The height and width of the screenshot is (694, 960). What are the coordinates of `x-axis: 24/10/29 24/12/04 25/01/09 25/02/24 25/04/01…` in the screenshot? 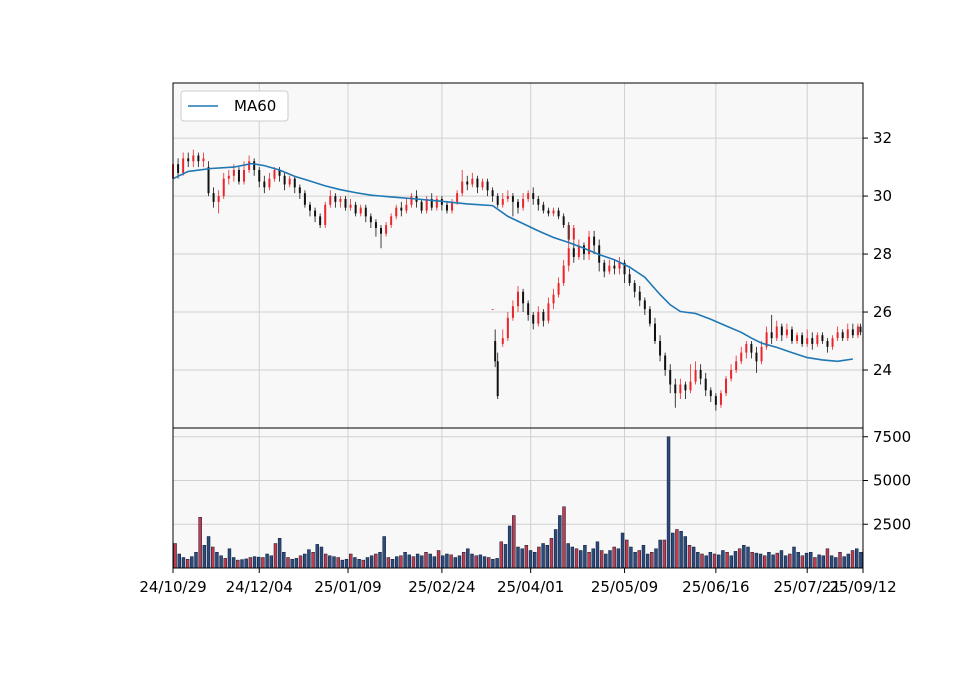 It's located at (518, 582).